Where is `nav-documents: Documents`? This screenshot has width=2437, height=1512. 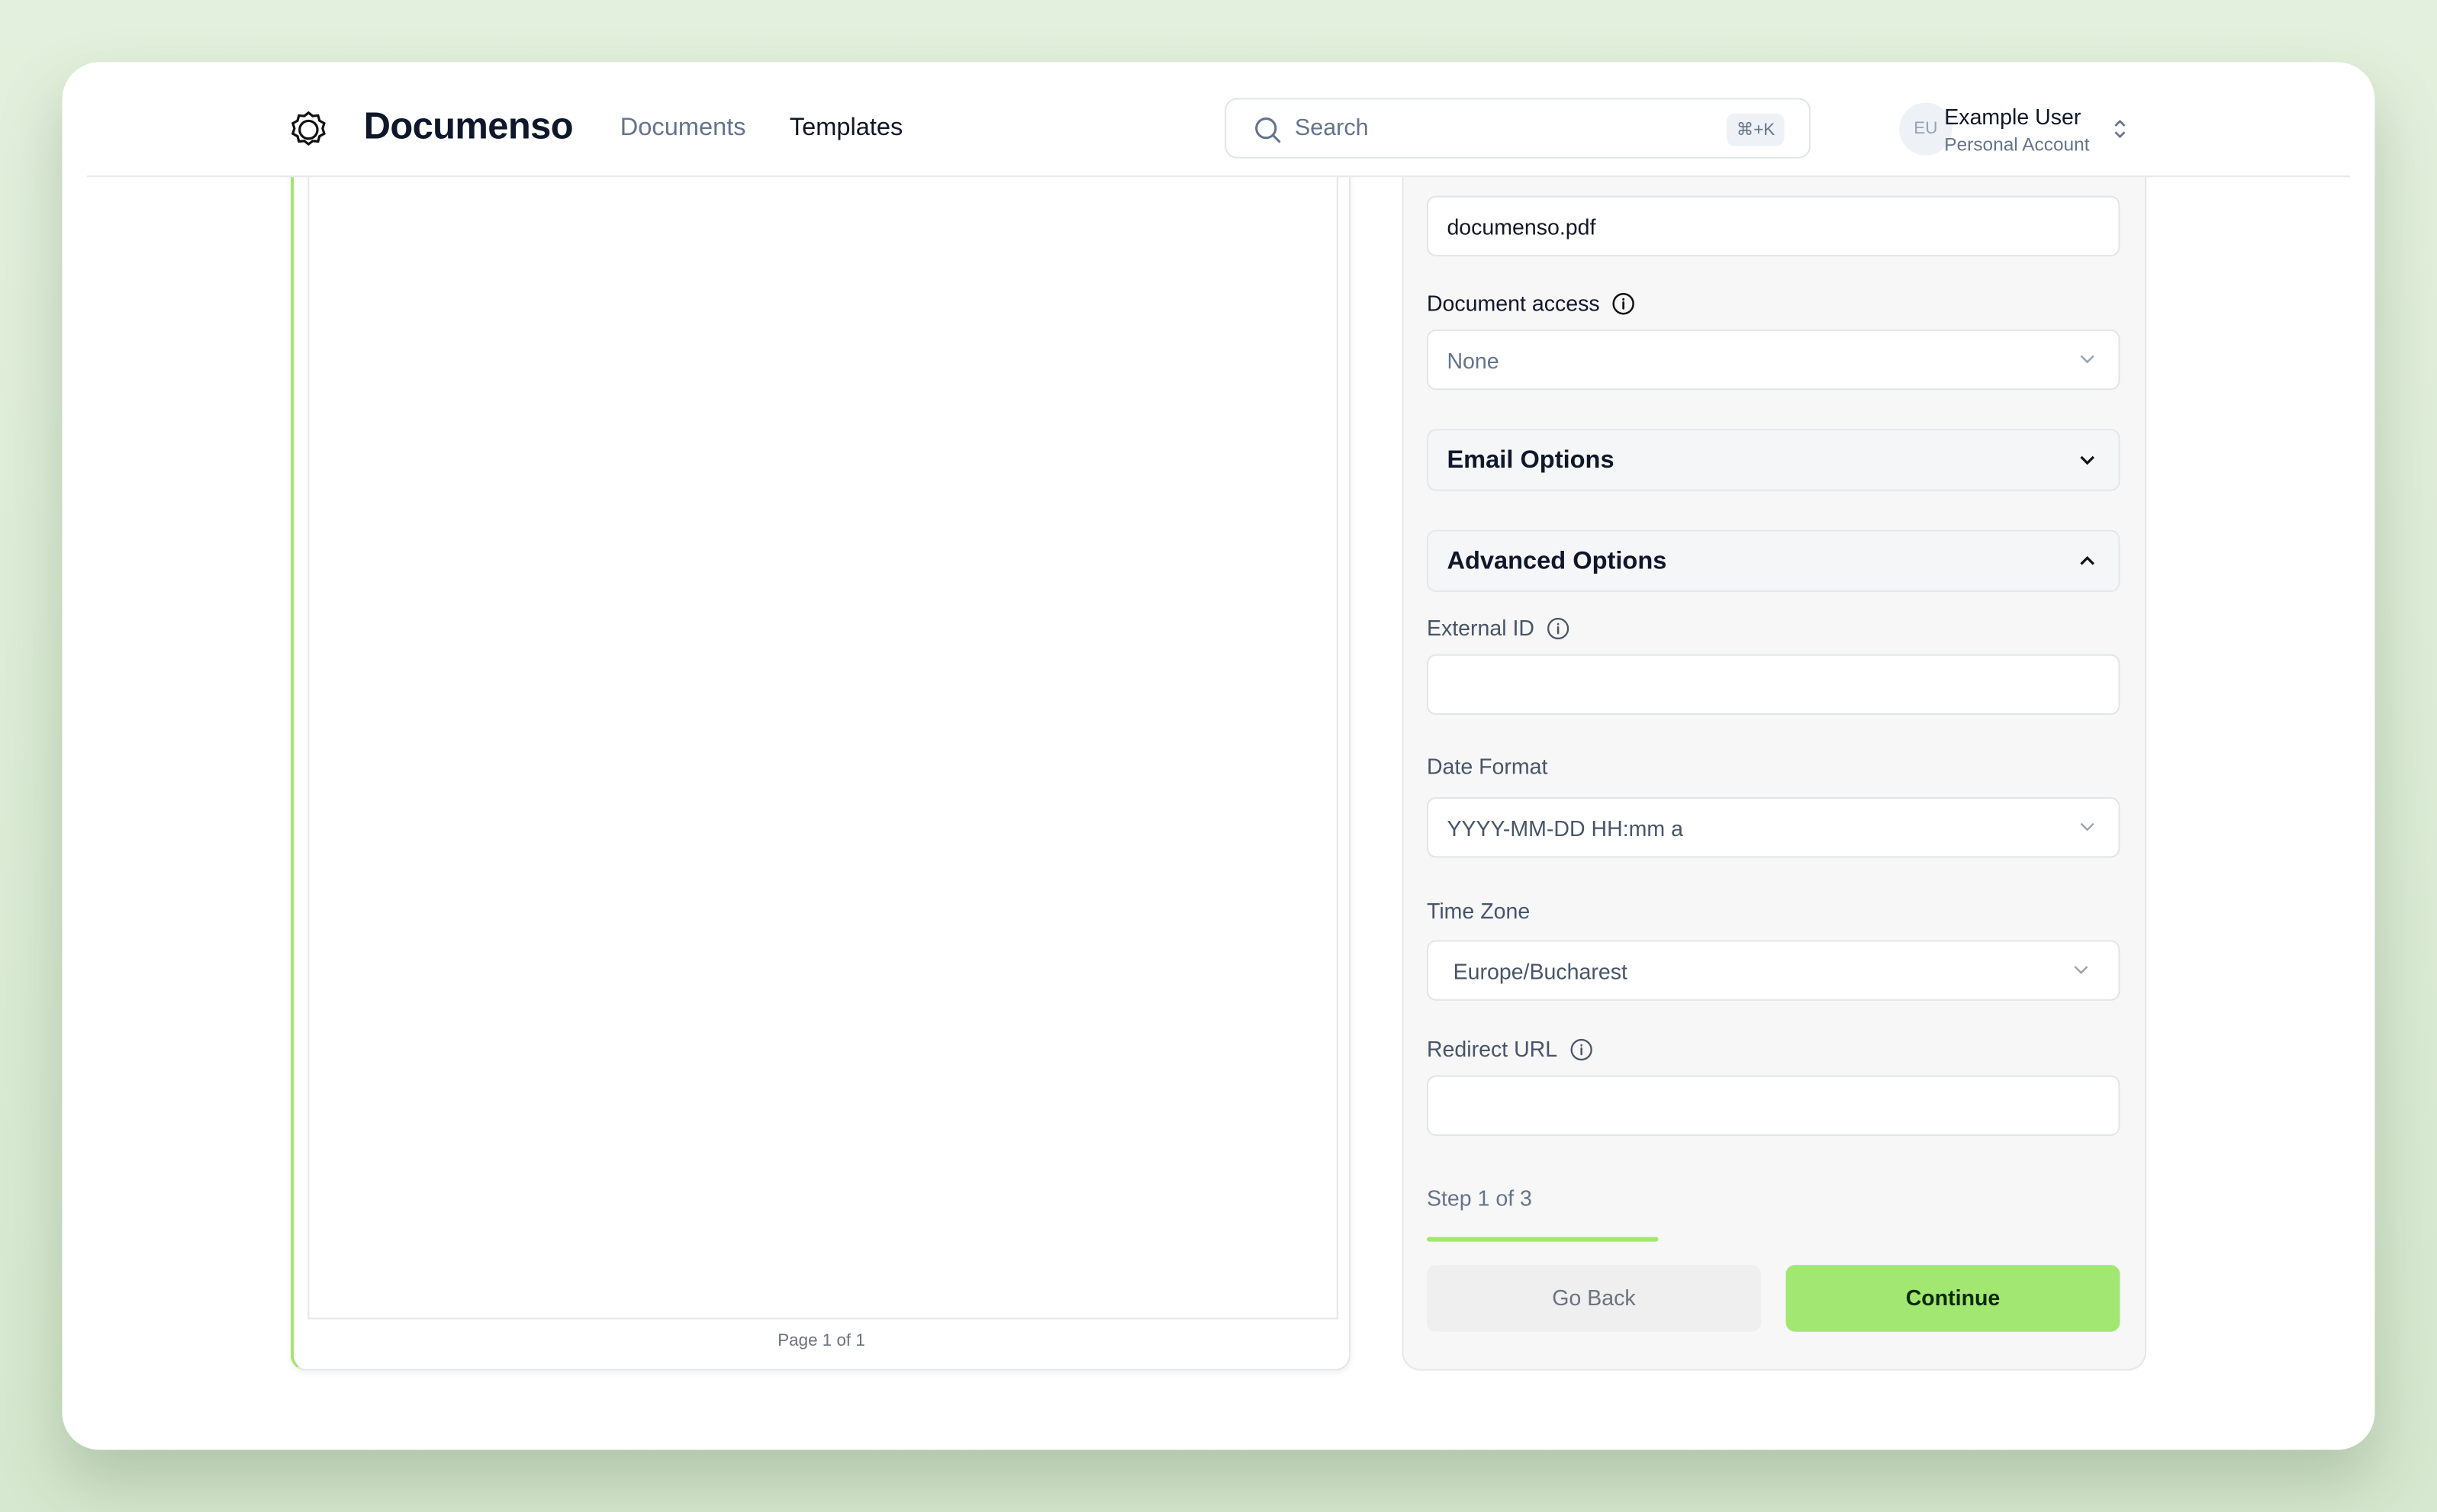 nav-documents: Documents is located at coordinates (683, 128).